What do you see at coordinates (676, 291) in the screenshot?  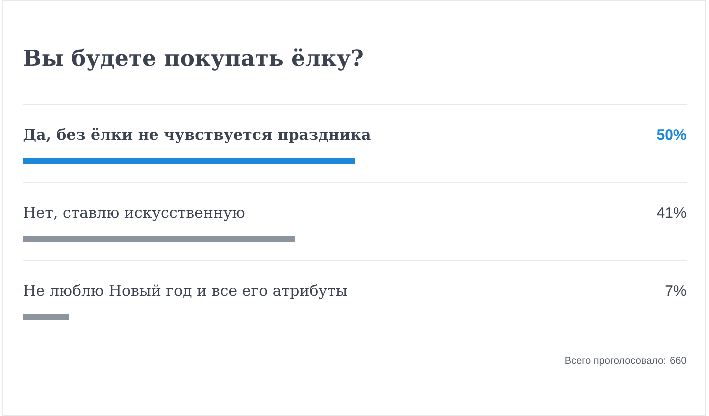 I see `data-label: 7%` at bounding box center [676, 291].